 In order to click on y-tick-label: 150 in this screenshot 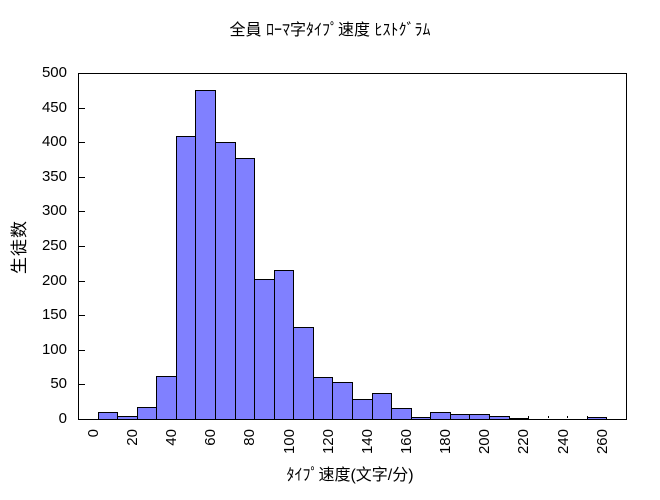, I will do `click(54, 314)`.